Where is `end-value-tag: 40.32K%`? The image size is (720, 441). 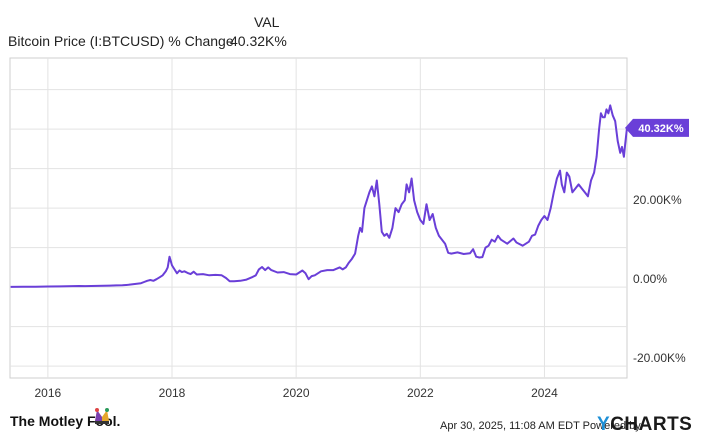
end-value-tag: 40.32K% is located at coordinates (657, 127).